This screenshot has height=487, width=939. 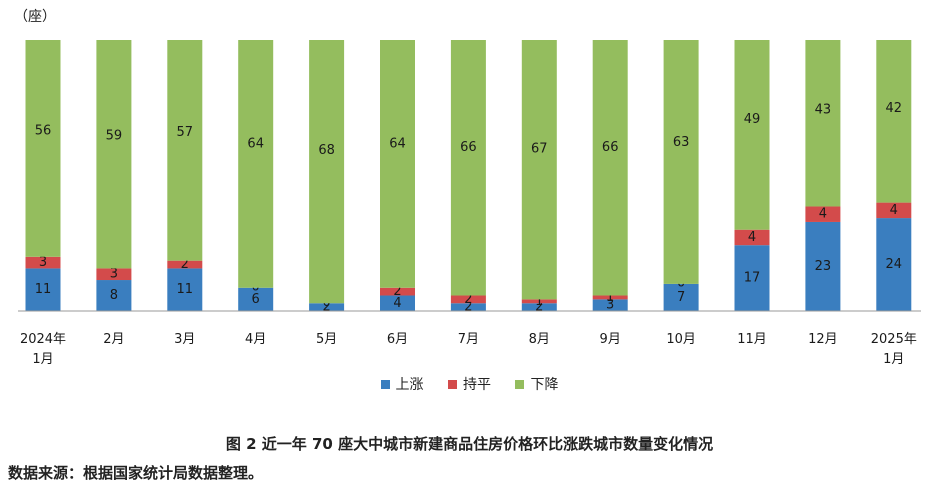 What do you see at coordinates (539, 339) in the screenshot?
I see `x-tick-label-7: 8月` at bounding box center [539, 339].